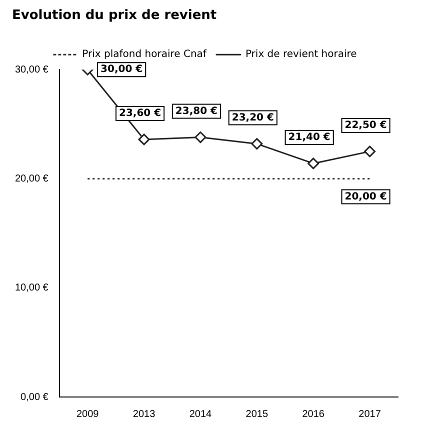  Describe the element at coordinates (121, 70) in the screenshot. I see `data-label: 30,00 €` at that location.